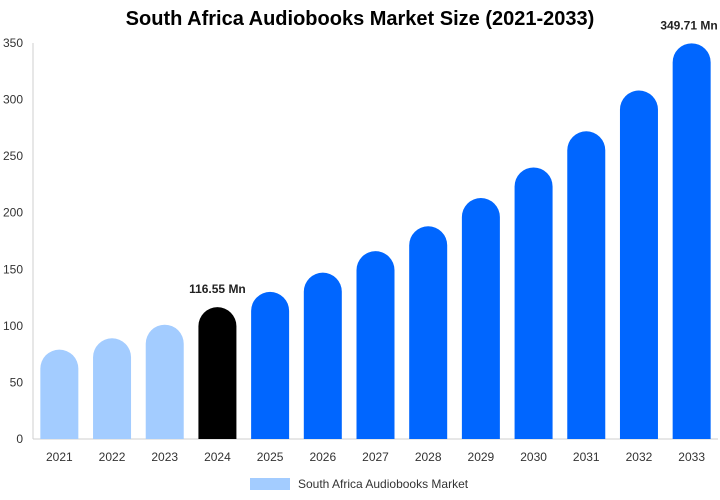 The image size is (720, 500). Describe the element at coordinates (639, 457) in the screenshot. I see `x-tick-label: 2032` at that location.